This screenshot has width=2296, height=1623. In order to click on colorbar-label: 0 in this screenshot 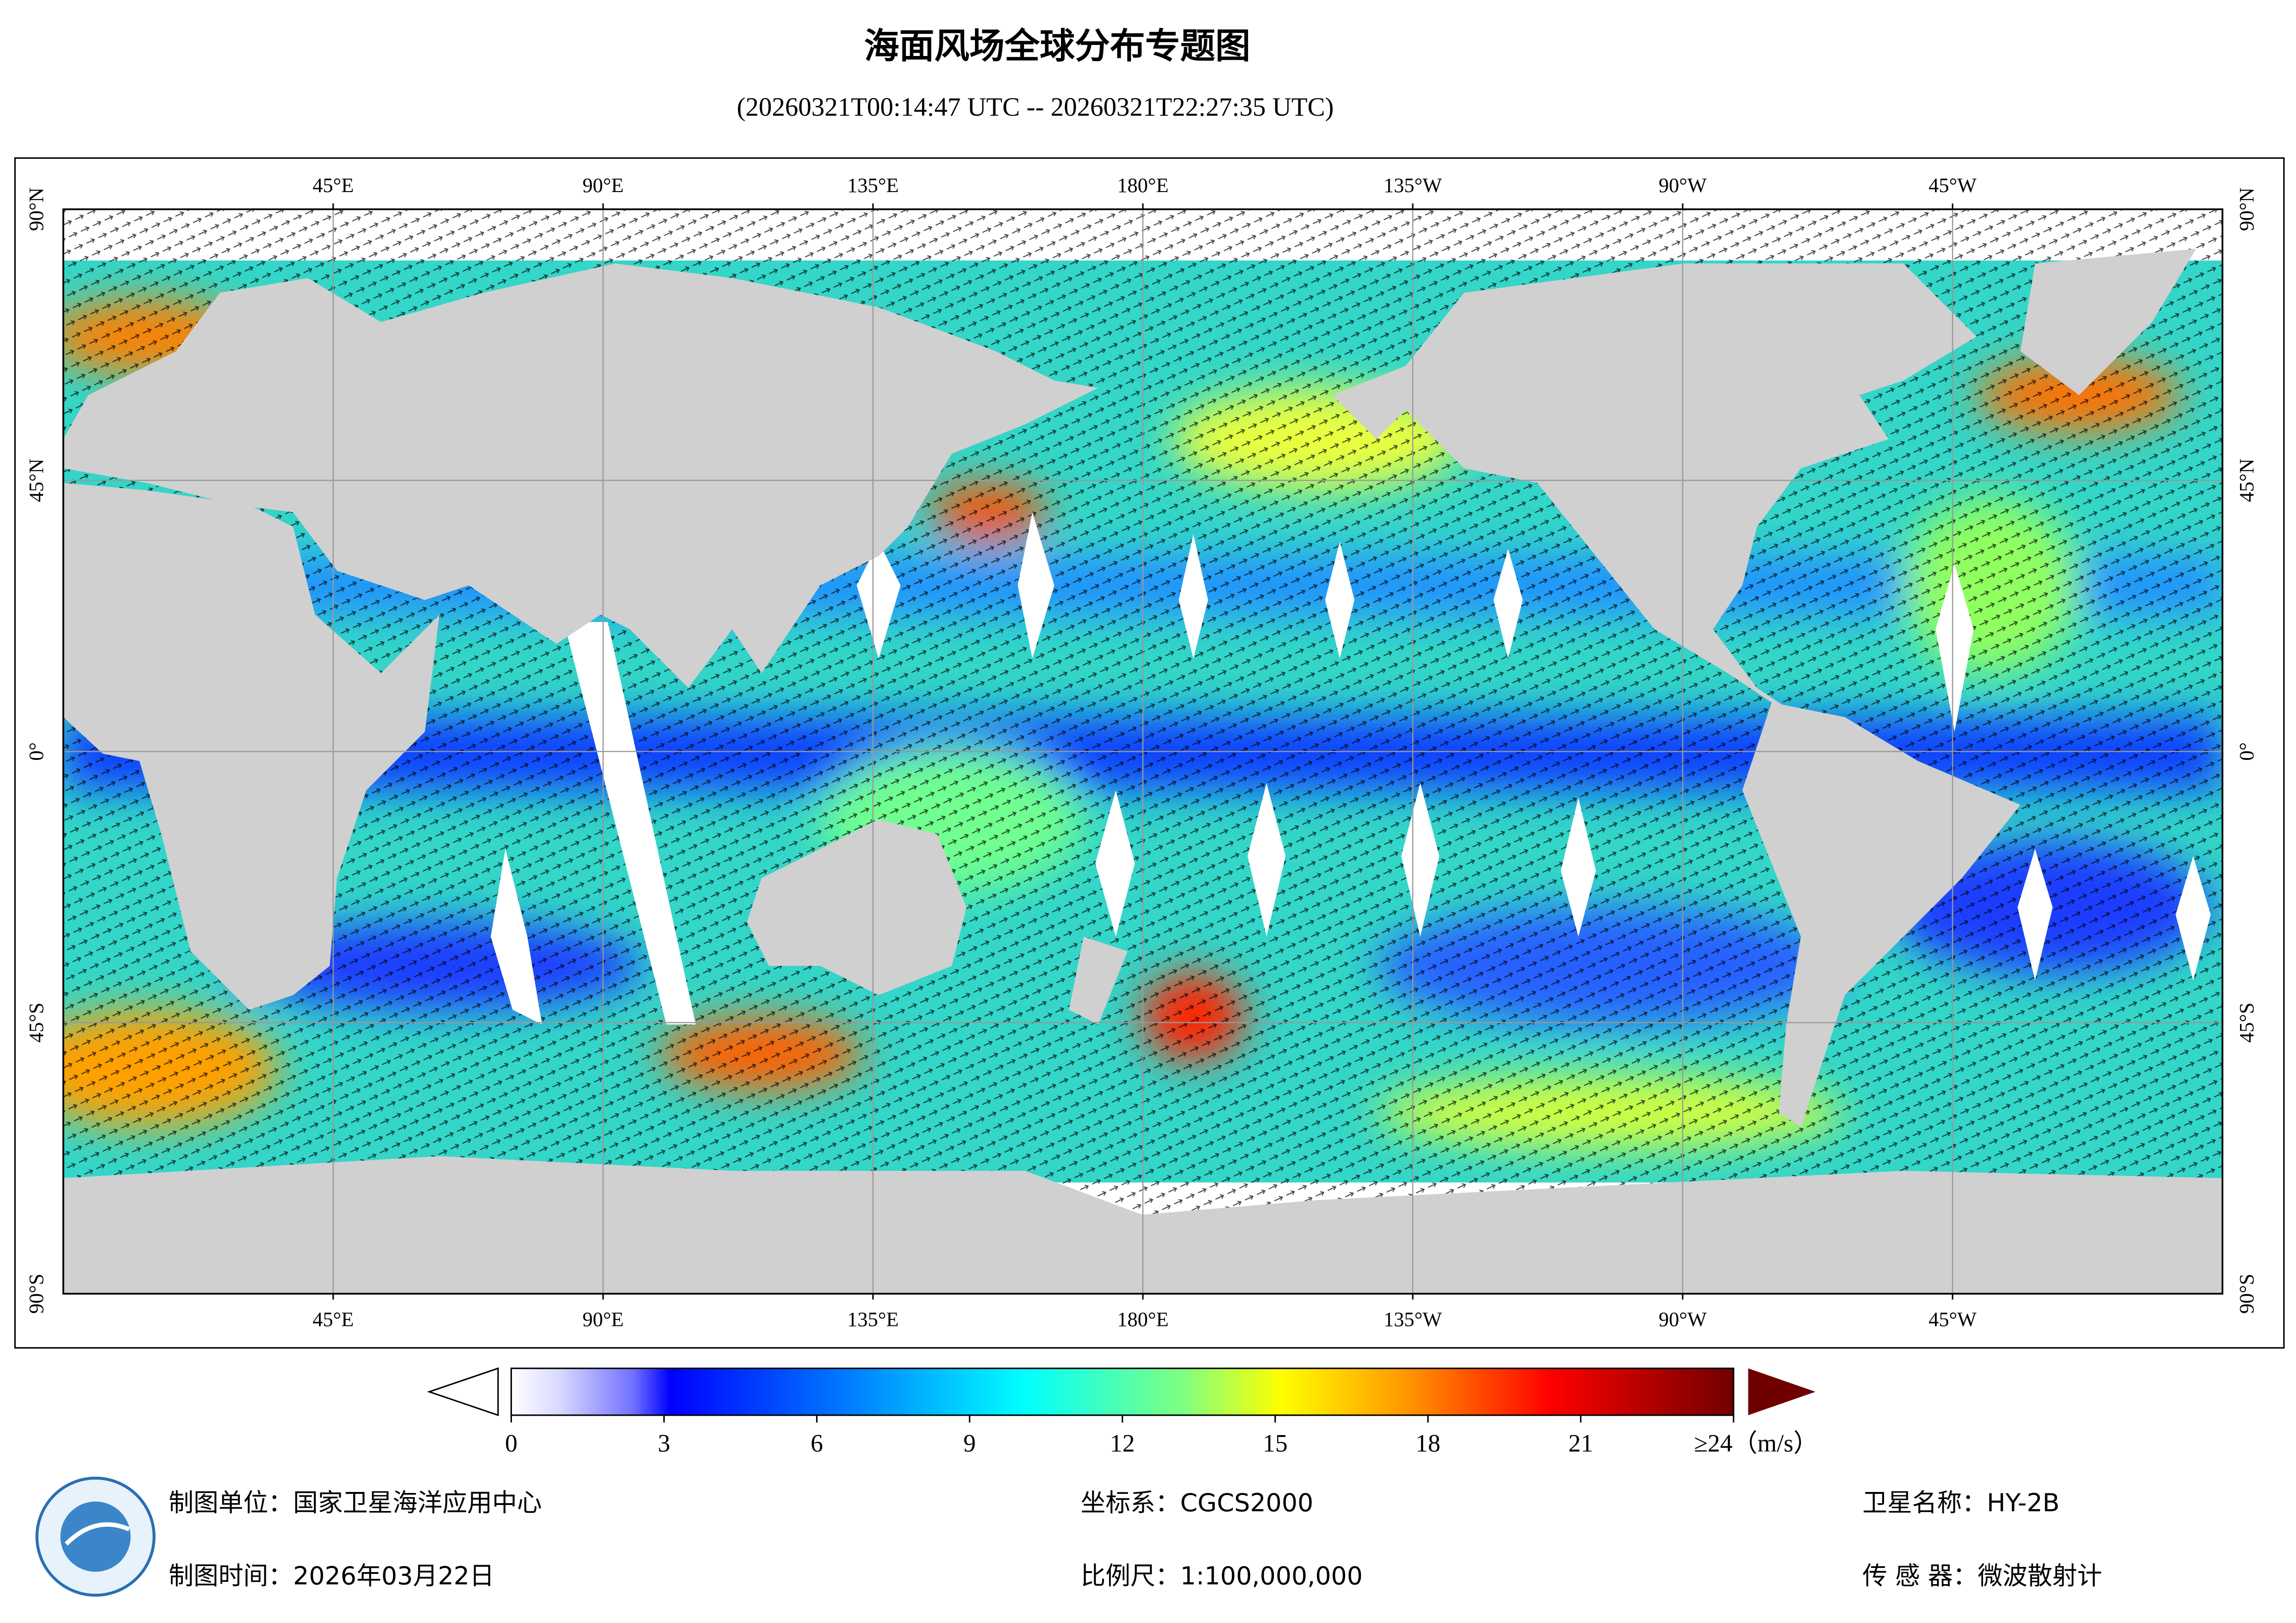, I will do `click(511, 1443)`.